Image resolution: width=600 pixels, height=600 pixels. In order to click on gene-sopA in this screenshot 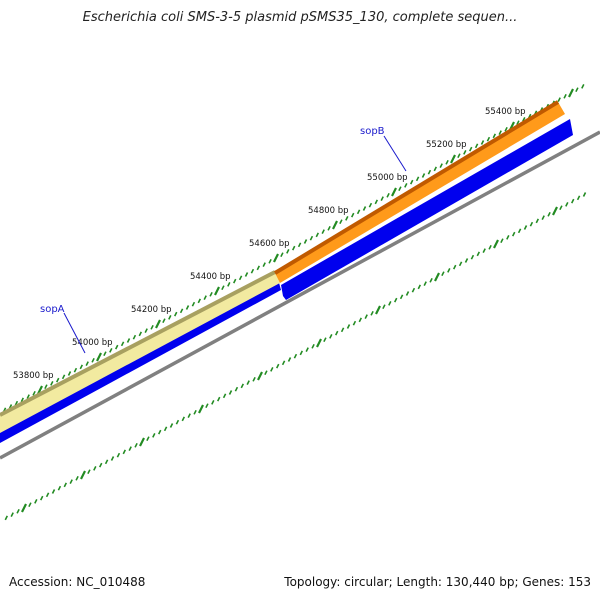, I will do `click(140, 352)`.